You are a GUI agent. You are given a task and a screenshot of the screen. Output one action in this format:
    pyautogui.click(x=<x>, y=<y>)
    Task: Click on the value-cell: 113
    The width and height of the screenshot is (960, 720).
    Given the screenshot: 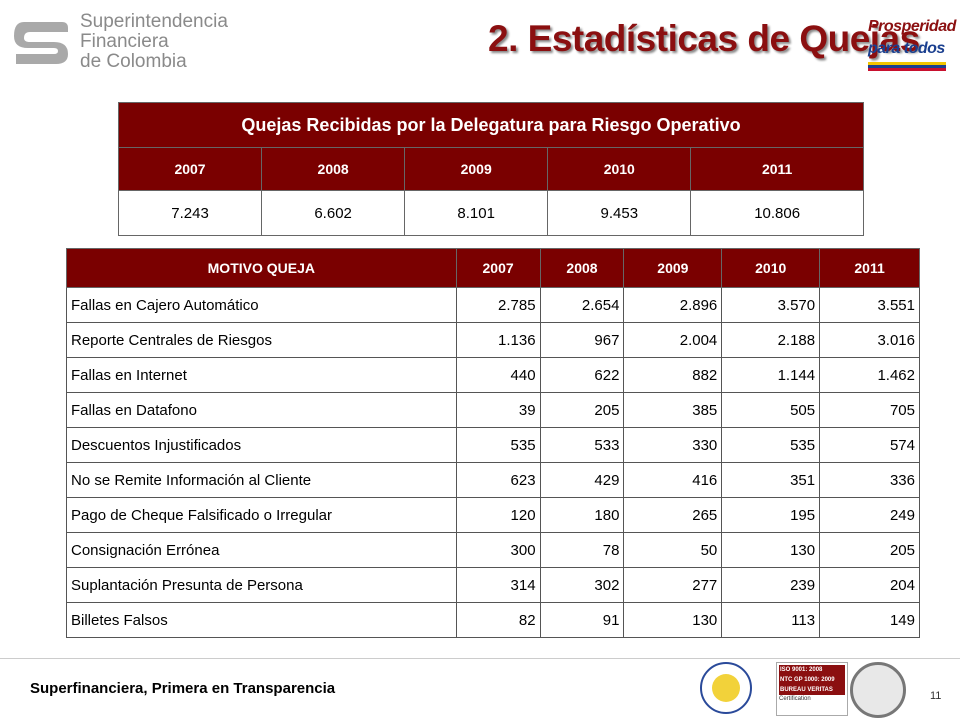 What is the action you would take?
    pyautogui.click(x=771, y=620)
    